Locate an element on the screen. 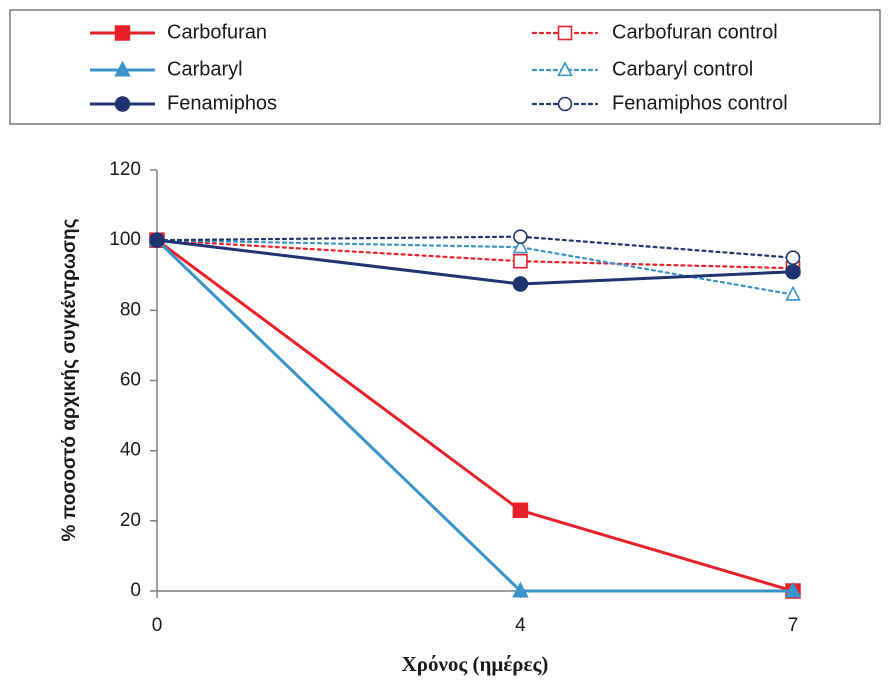 The image size is (888, 689). x-tick-label: 0 is located at coordinates (157, 625).